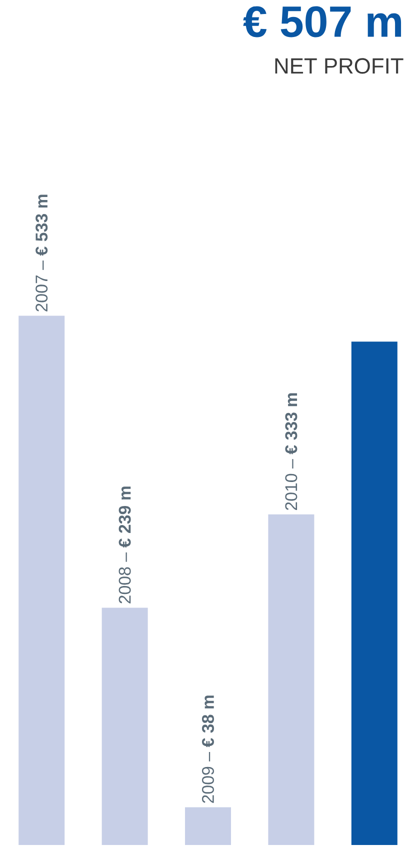  What do you see at coordinates (339, 66) in the screenshot?
I see `chart-subtitle: NET PROFIT` at bounding box center [339, 66].